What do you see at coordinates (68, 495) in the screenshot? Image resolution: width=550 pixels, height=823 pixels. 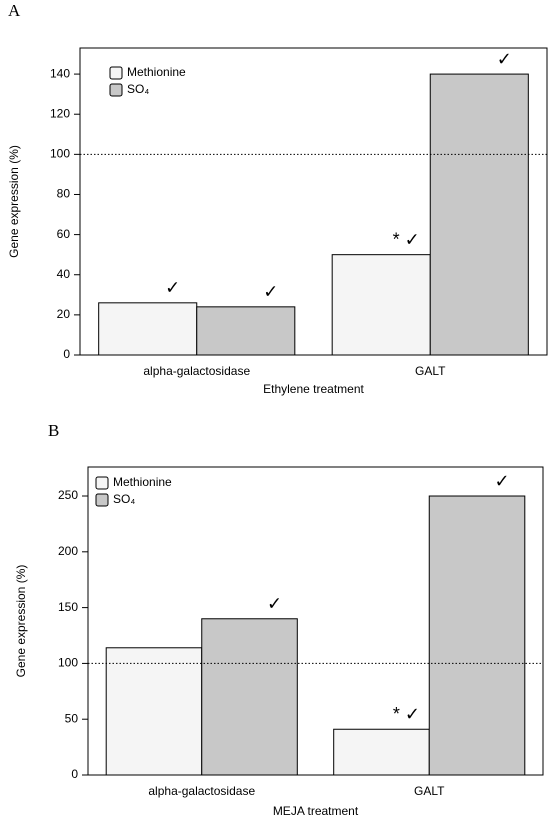 I see `y-tick-label: 250` at bounding box center [68, 495].